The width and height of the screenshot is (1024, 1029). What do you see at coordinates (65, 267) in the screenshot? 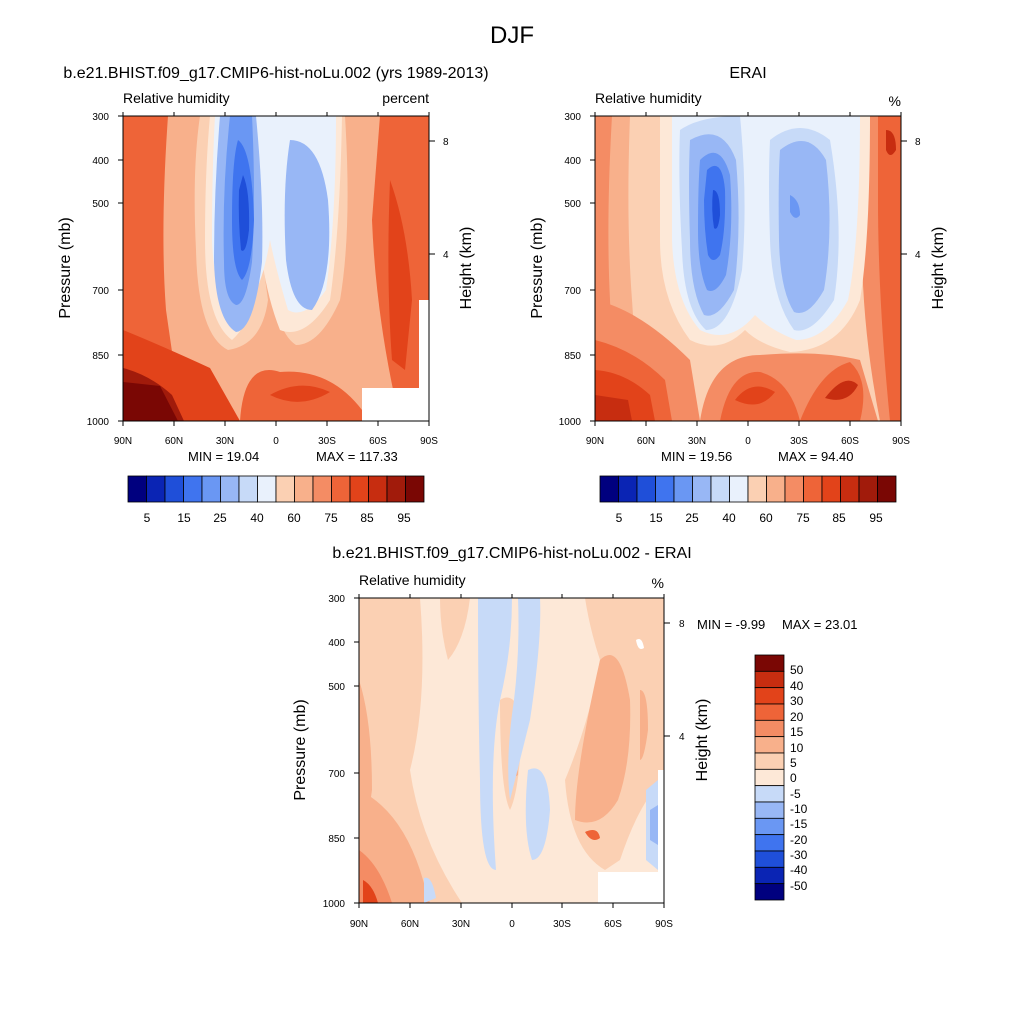
I see `panel-model-ylabel: Pressure (mb)` at bounding box center [65, 267].